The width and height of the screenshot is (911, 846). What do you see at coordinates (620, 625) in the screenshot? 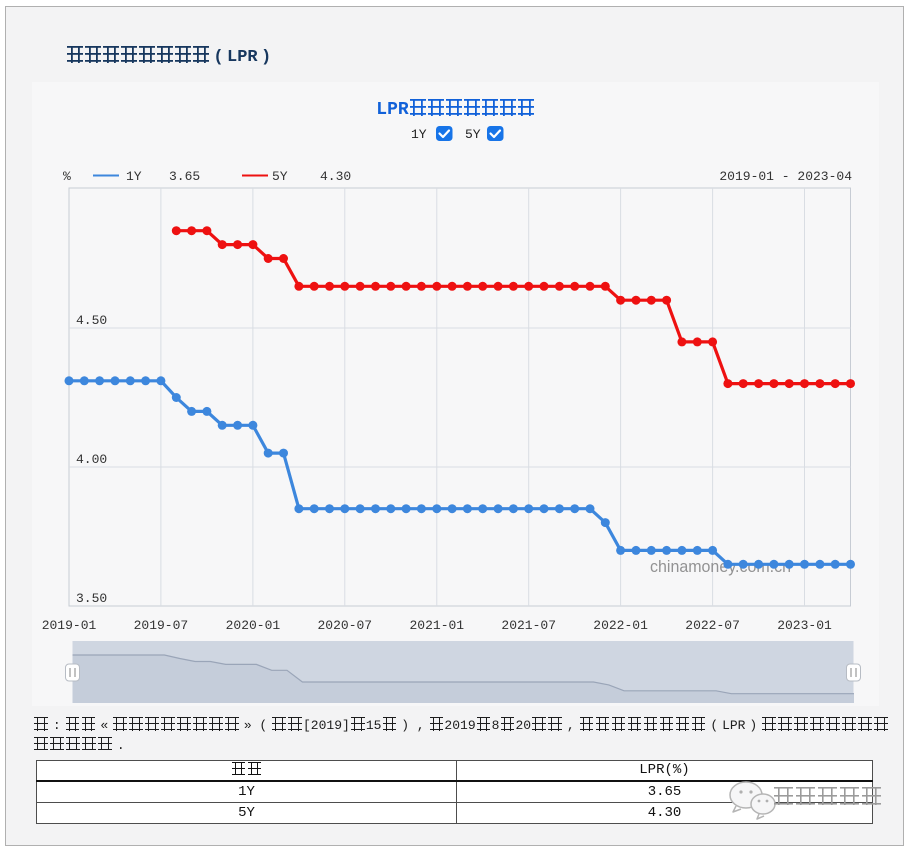
I see `svg-text: 2022-01` at bounding box center [620, 625].